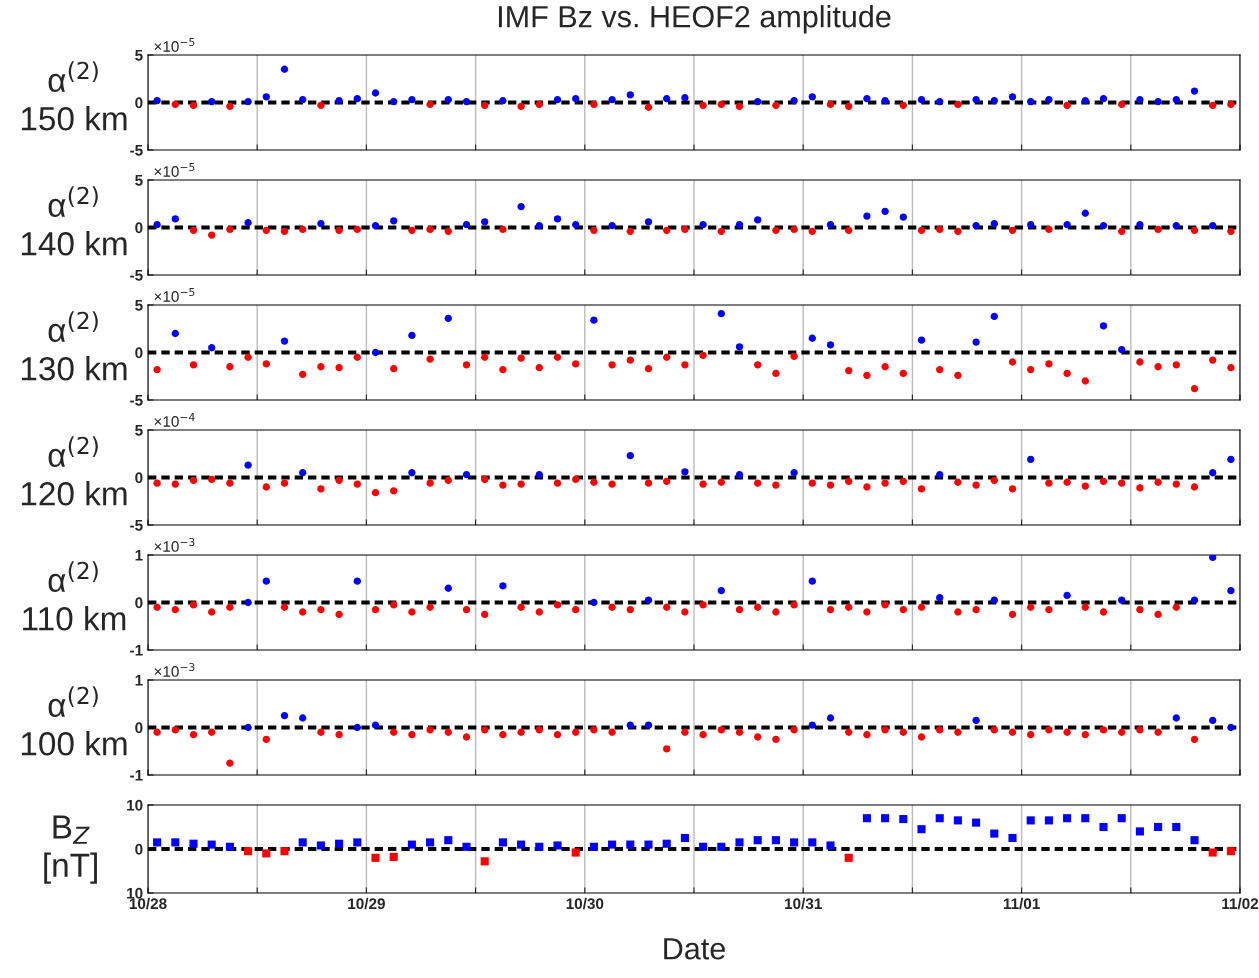 The image size is (1259, 978). I want to click on y-tick-label: 0, so click(139, 603).